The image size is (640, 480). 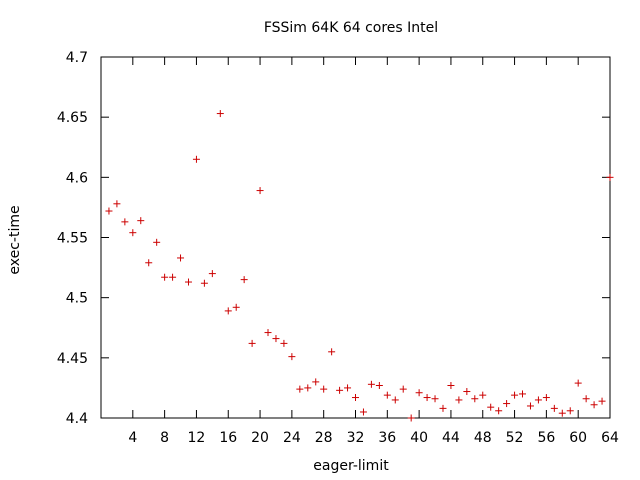 What do you see at coordinates (260, 438) in the screenshot?
I see `x-tick-label: 20` at bounding box center [260, 438].